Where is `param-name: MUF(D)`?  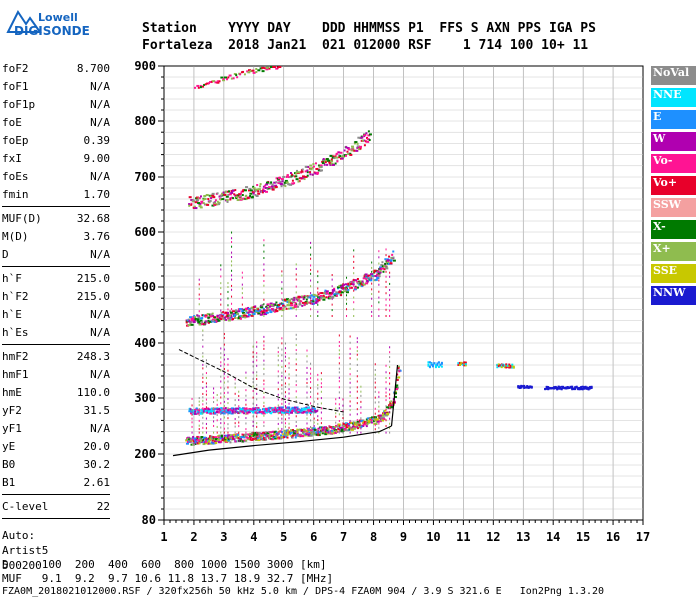 param-name: MUF(D) is located at coordinates (22, 218).